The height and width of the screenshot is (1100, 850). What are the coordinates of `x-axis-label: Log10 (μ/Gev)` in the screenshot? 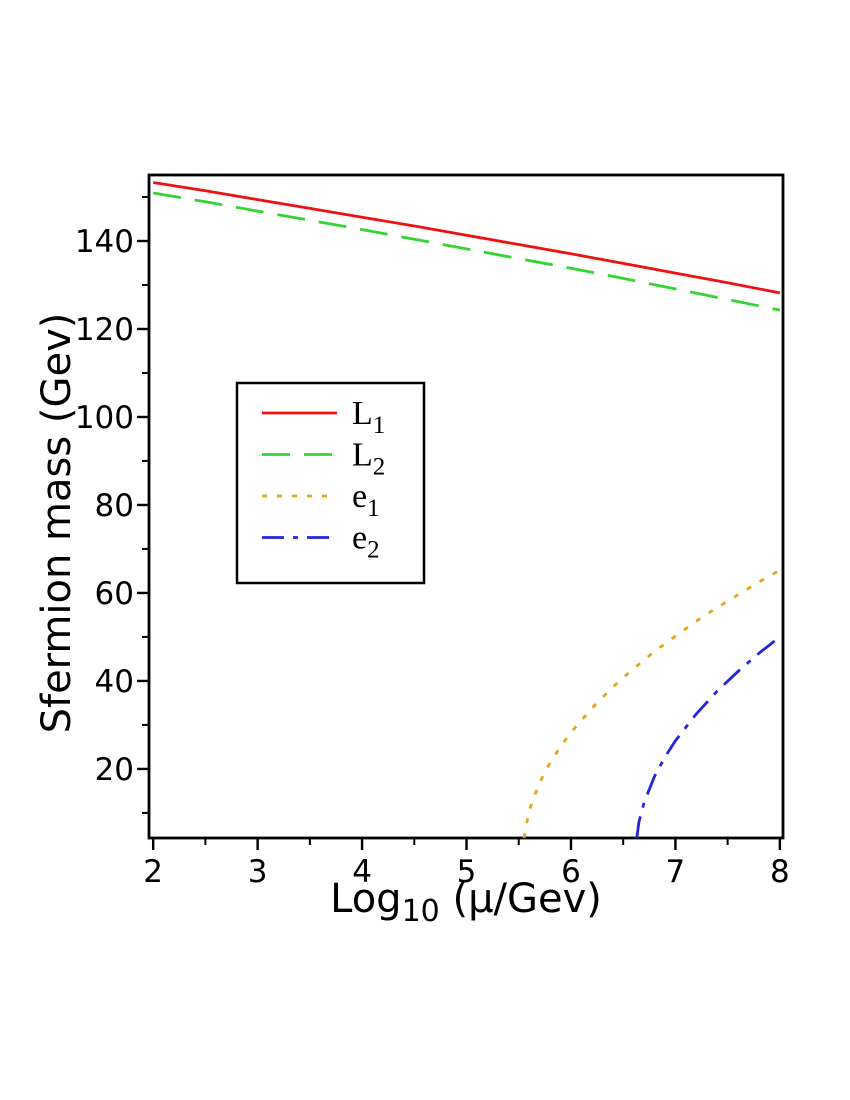 It's located at (466, 902).